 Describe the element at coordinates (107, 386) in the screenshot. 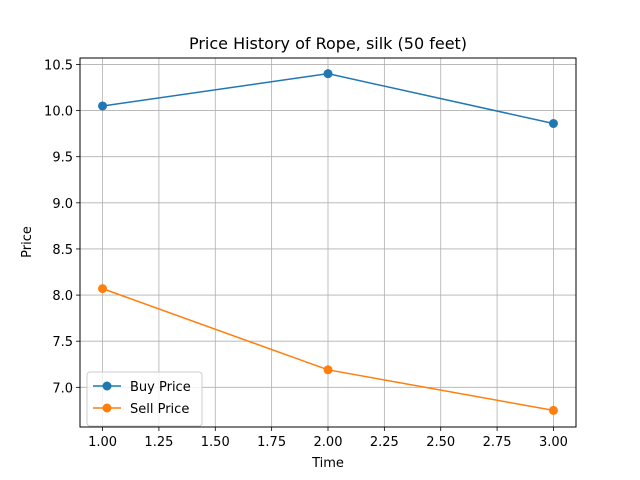

I see `legend-buy-price-marker` at that location.